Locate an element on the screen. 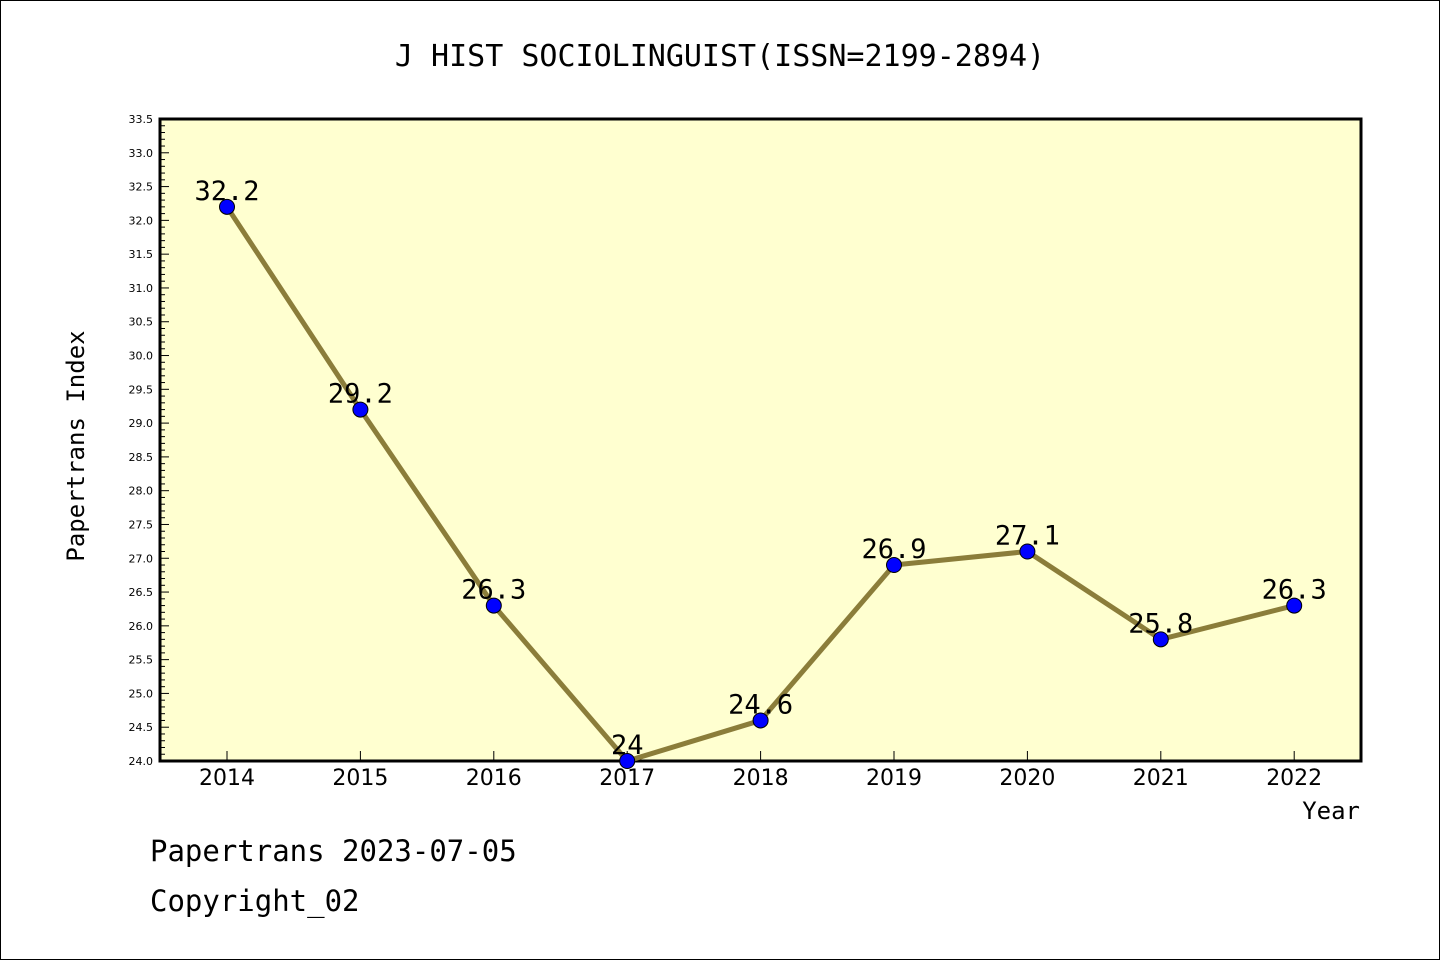 This screenshot has height=960, width=1440. chart-title: J HIST SOCIOLINGUIST(ISSN=2199-2894) is located at coordinates (720, 56).